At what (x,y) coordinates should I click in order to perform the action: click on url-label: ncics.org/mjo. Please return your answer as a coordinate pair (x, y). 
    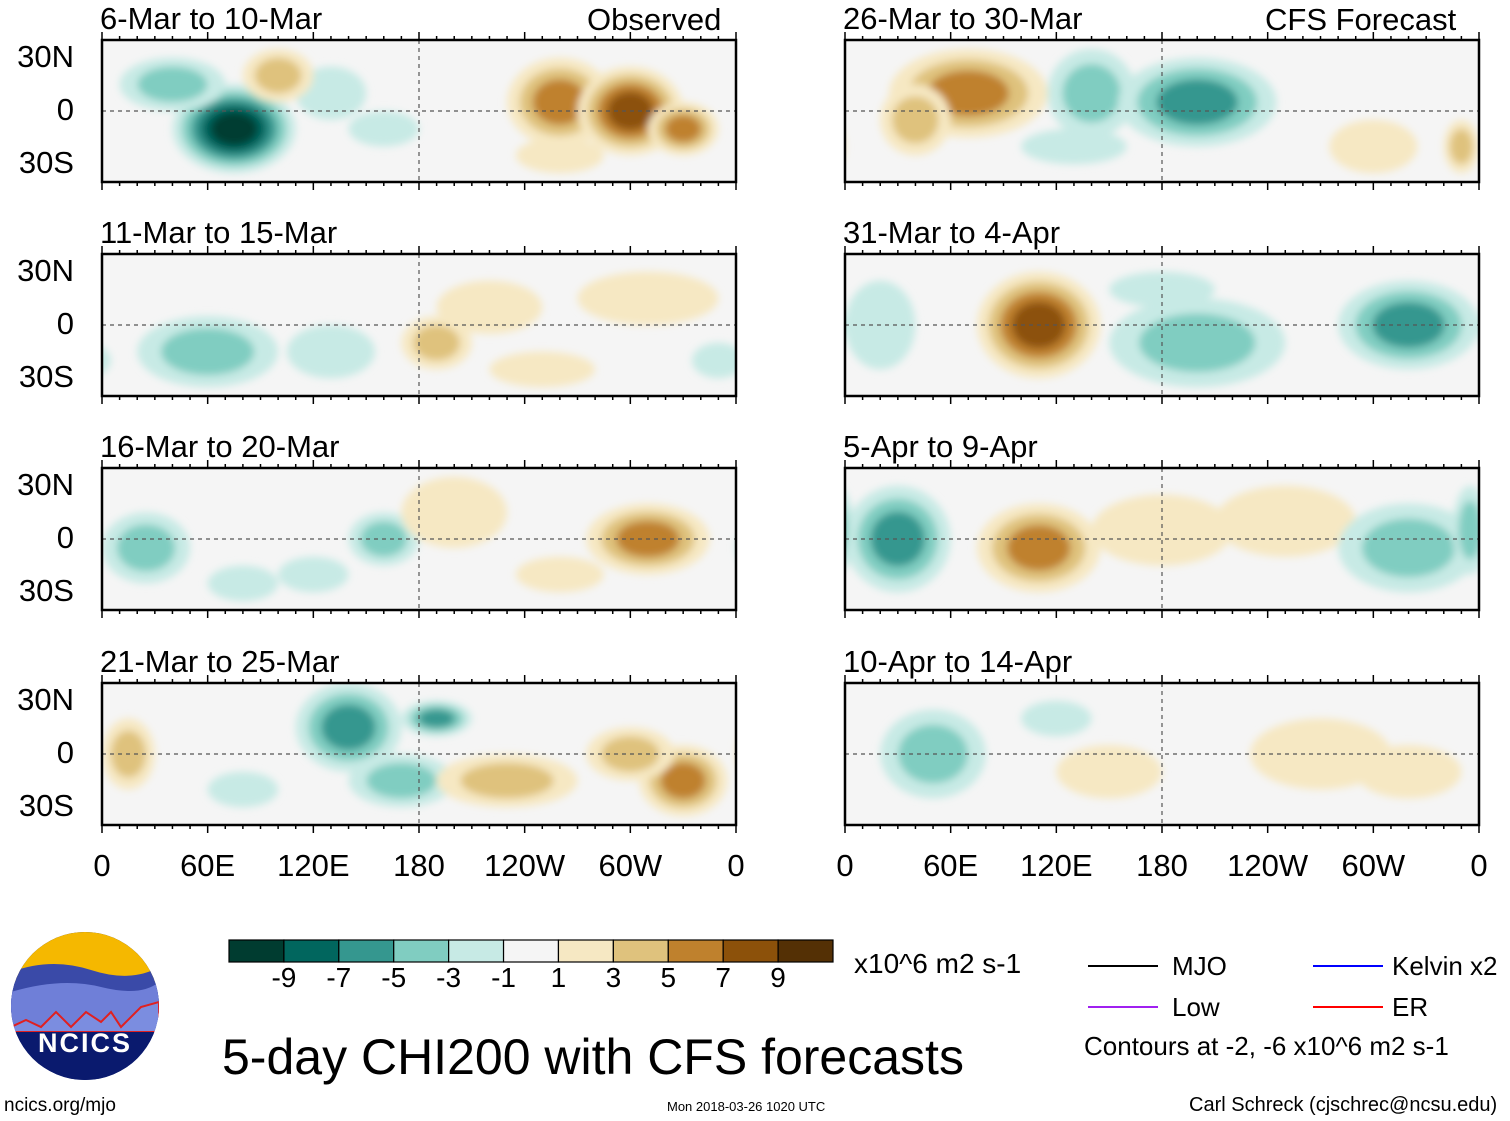
    Looking at the image, I should click on (60, 1105).